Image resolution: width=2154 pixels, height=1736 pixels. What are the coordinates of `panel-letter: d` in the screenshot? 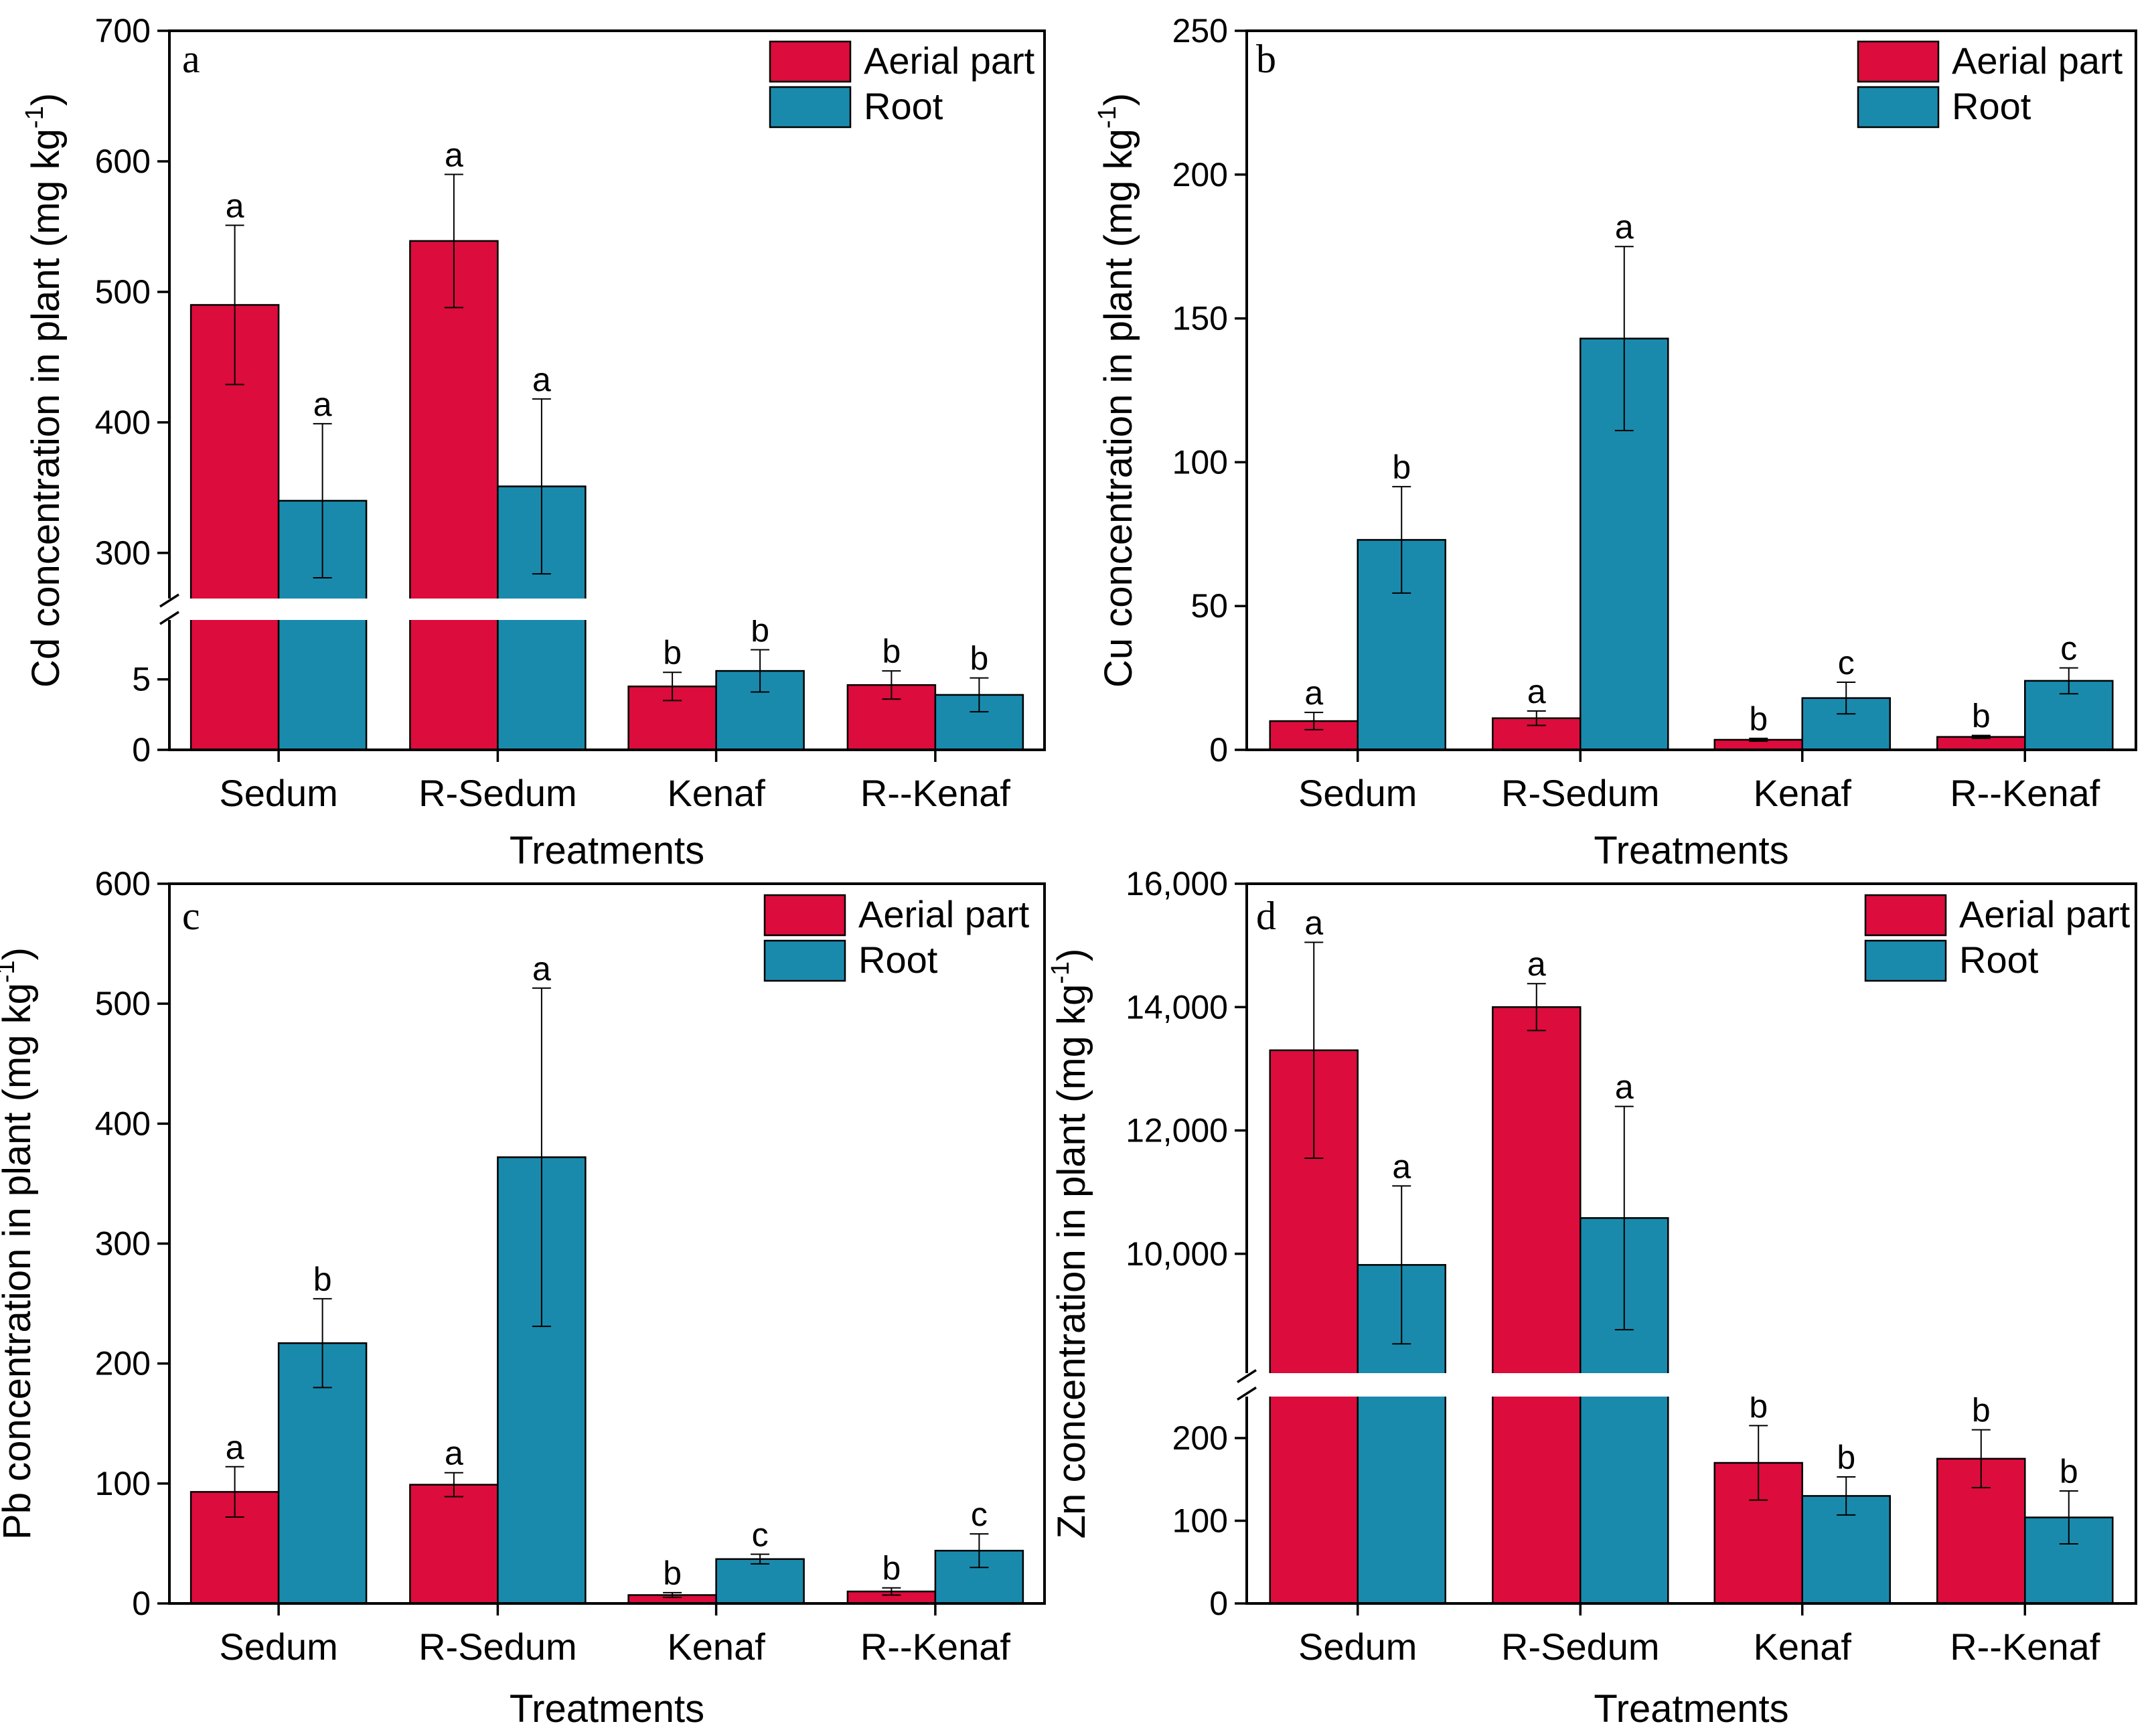 It's located at (1266, 916).